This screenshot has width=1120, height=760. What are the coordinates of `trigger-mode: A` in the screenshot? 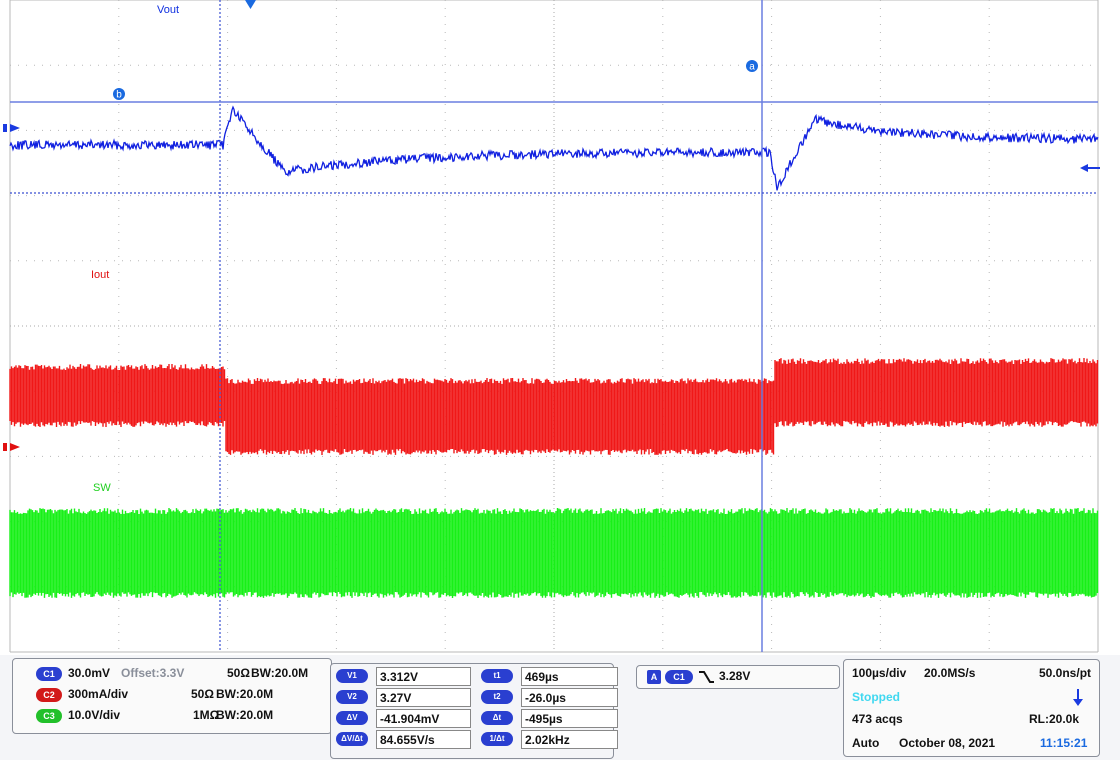 It's located at (654, 677).